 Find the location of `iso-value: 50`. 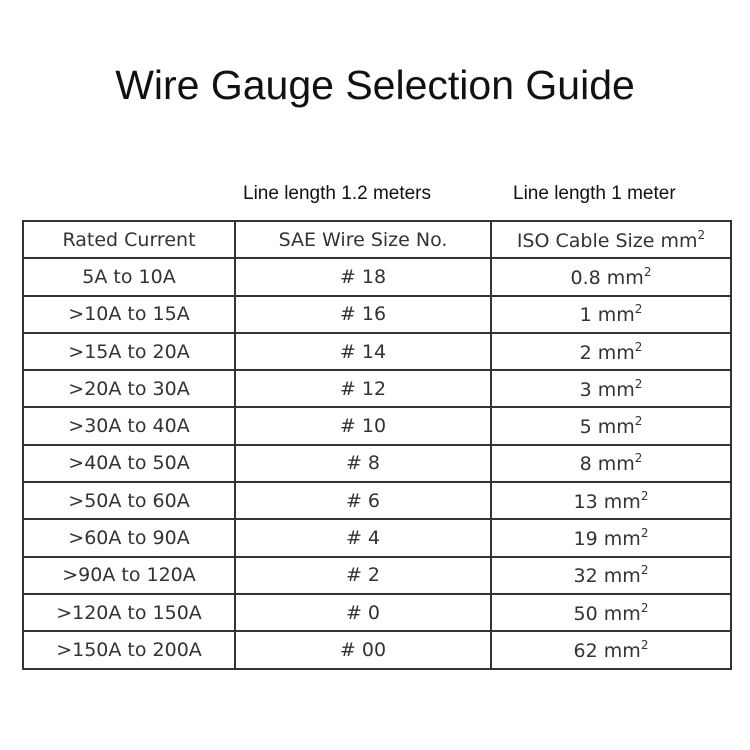

iso-value: 50 is located at coordinates (585, 613).